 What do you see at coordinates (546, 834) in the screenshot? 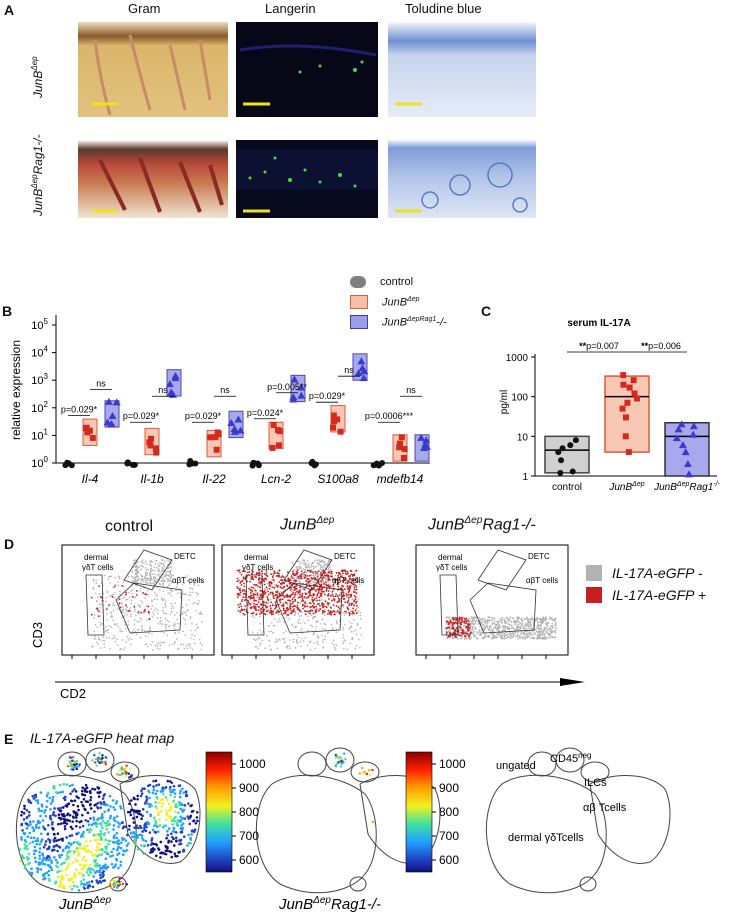
I see `e-key-region-dermal` at bounding box center [546, 834].